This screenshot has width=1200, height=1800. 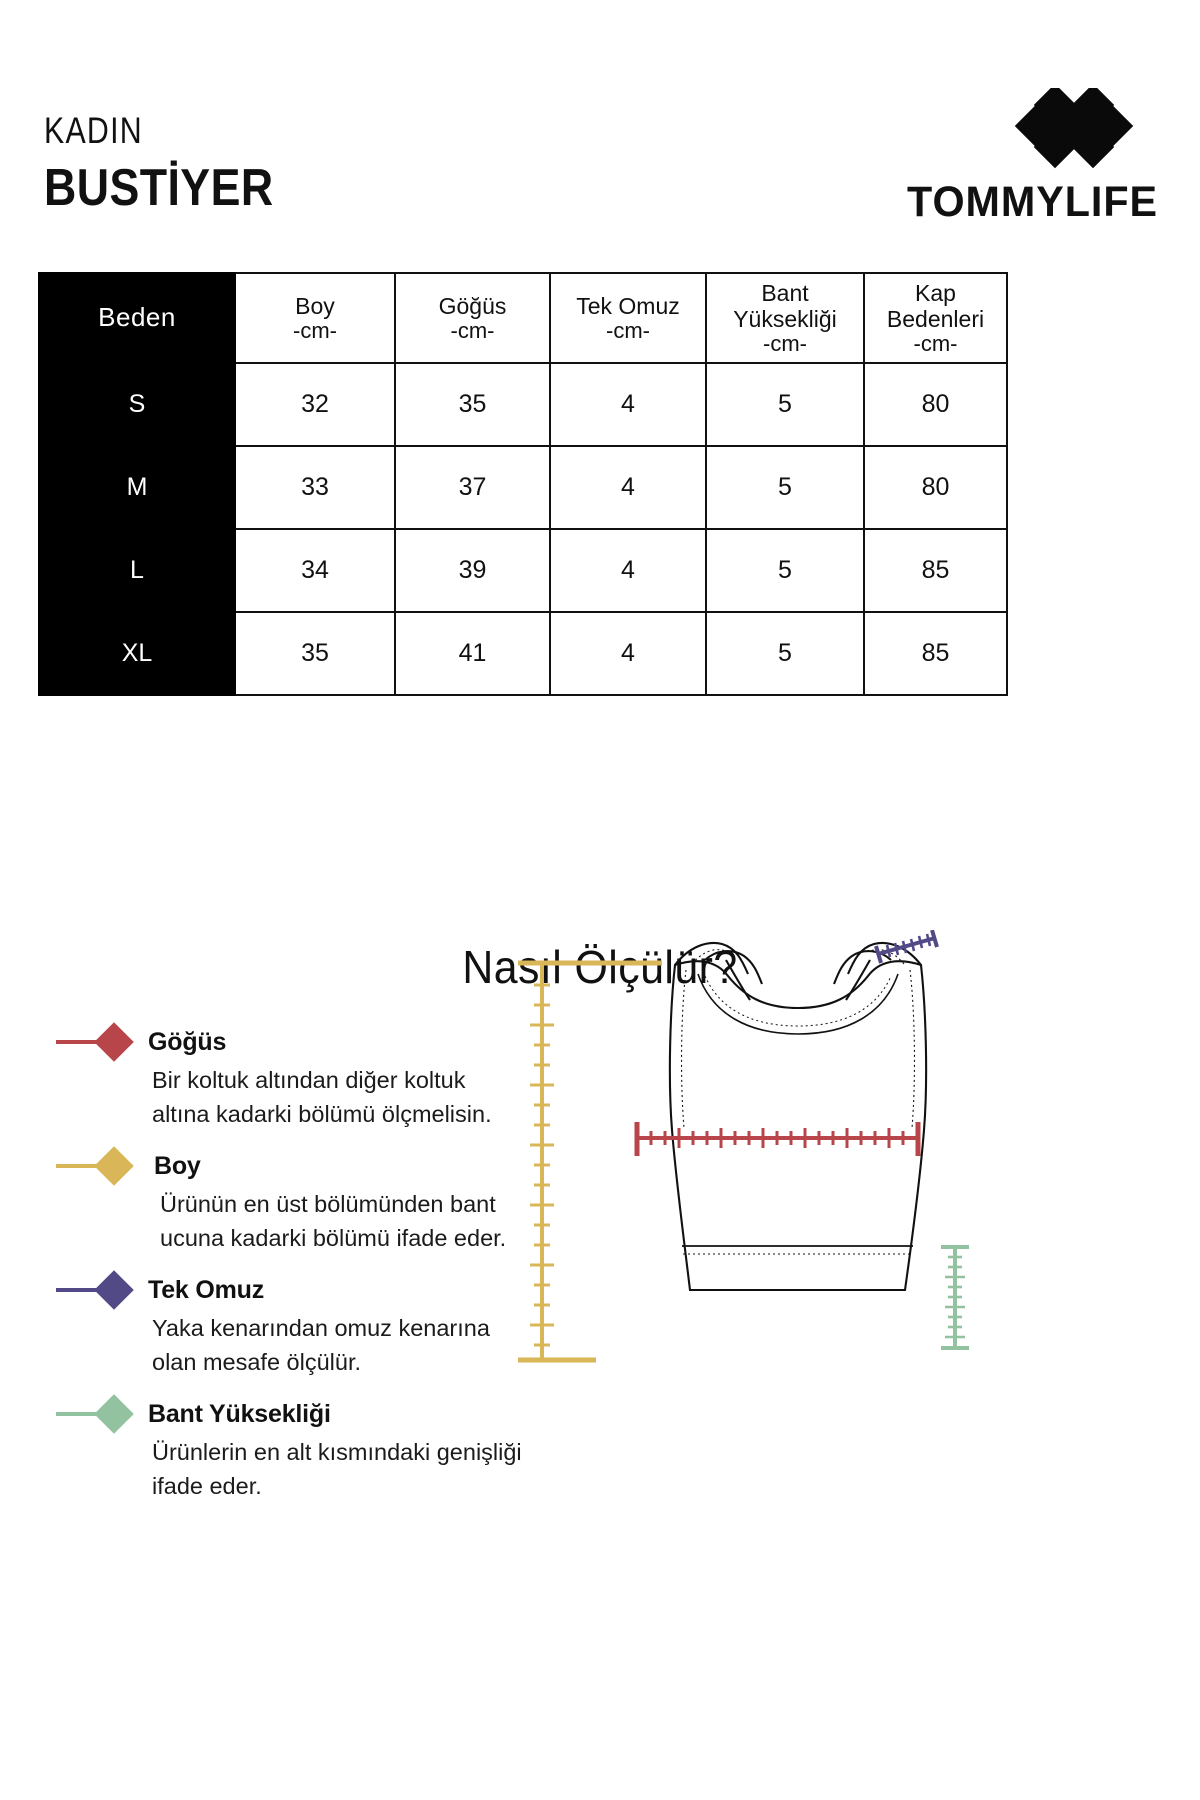 I want to click on diamond-marker-icon-boy, so click(x=102, y=1166).